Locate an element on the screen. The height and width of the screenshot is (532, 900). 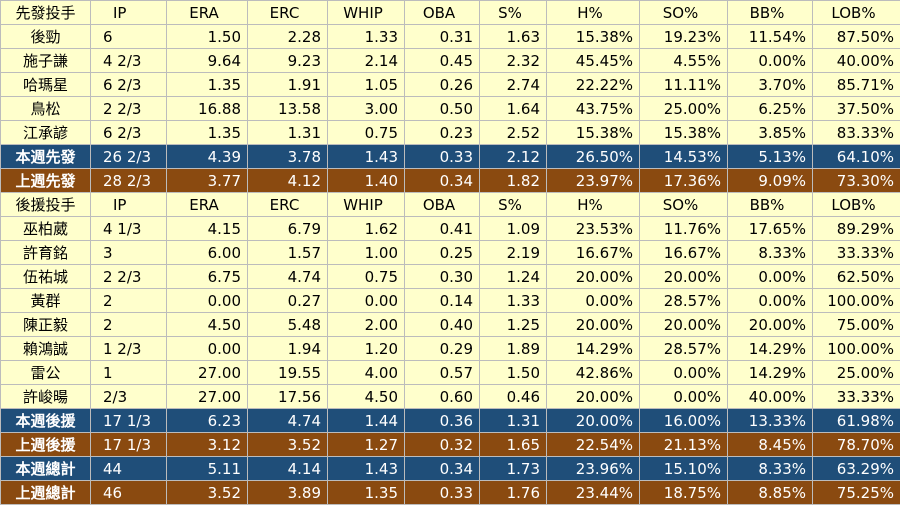
cell-era: 4.15 is located at coordinates (207, 228).